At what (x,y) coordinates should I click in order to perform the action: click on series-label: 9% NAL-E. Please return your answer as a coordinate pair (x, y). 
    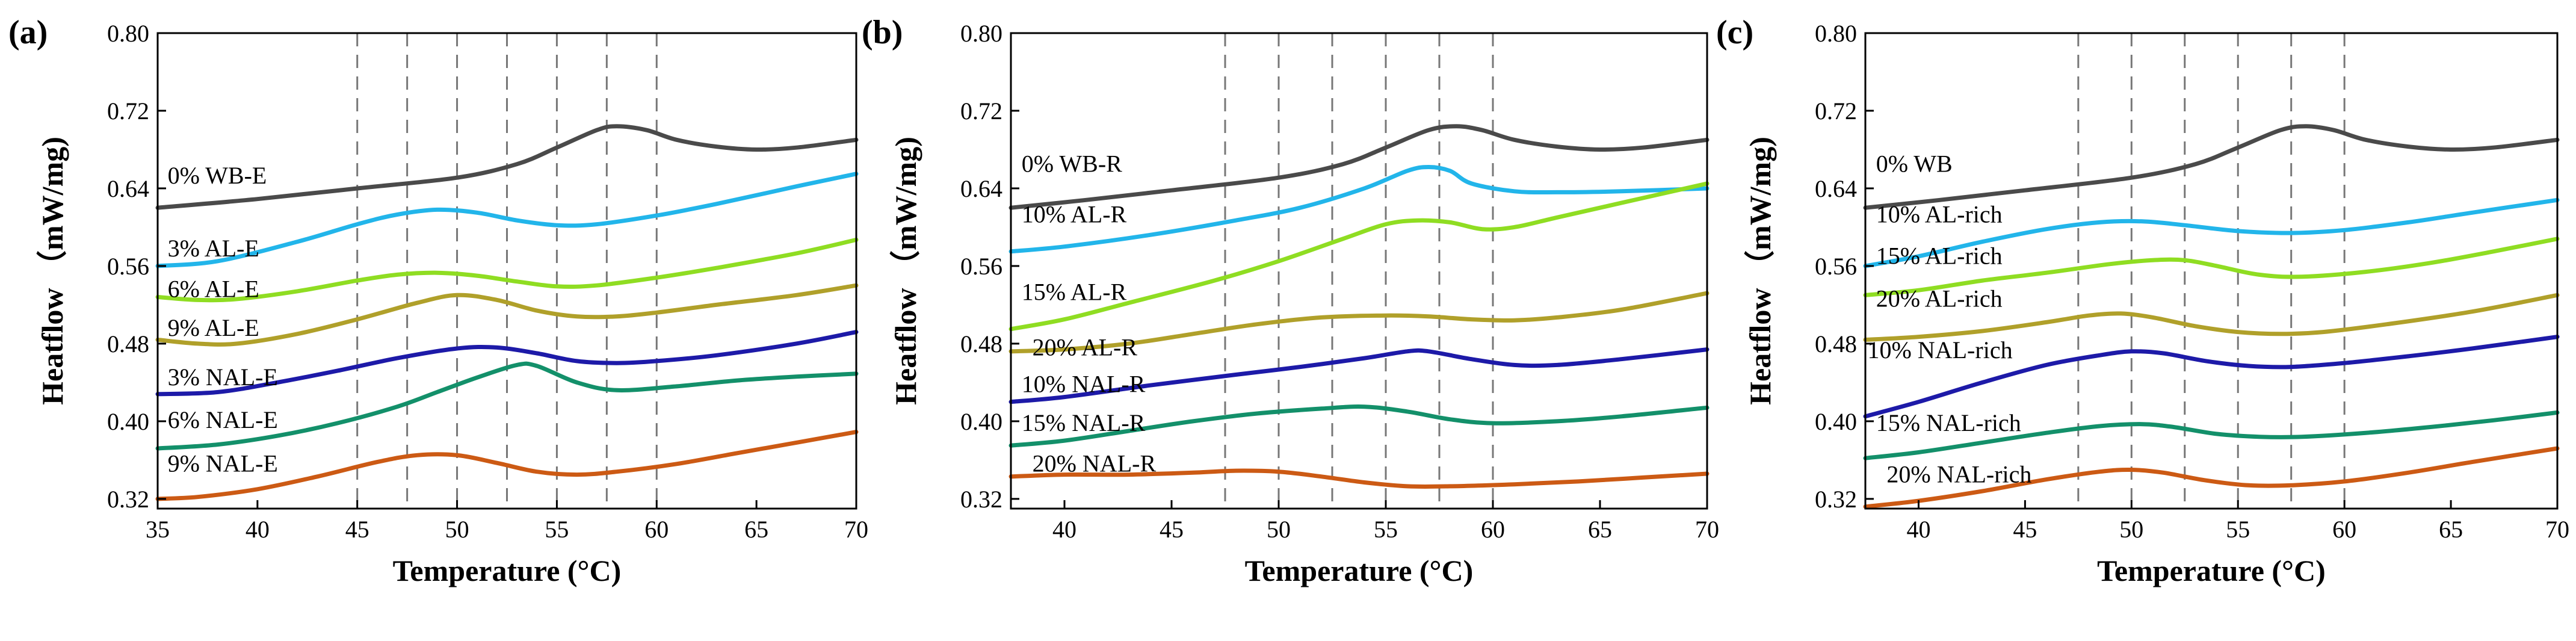
    Looking at the image, I should click on (223, 463).